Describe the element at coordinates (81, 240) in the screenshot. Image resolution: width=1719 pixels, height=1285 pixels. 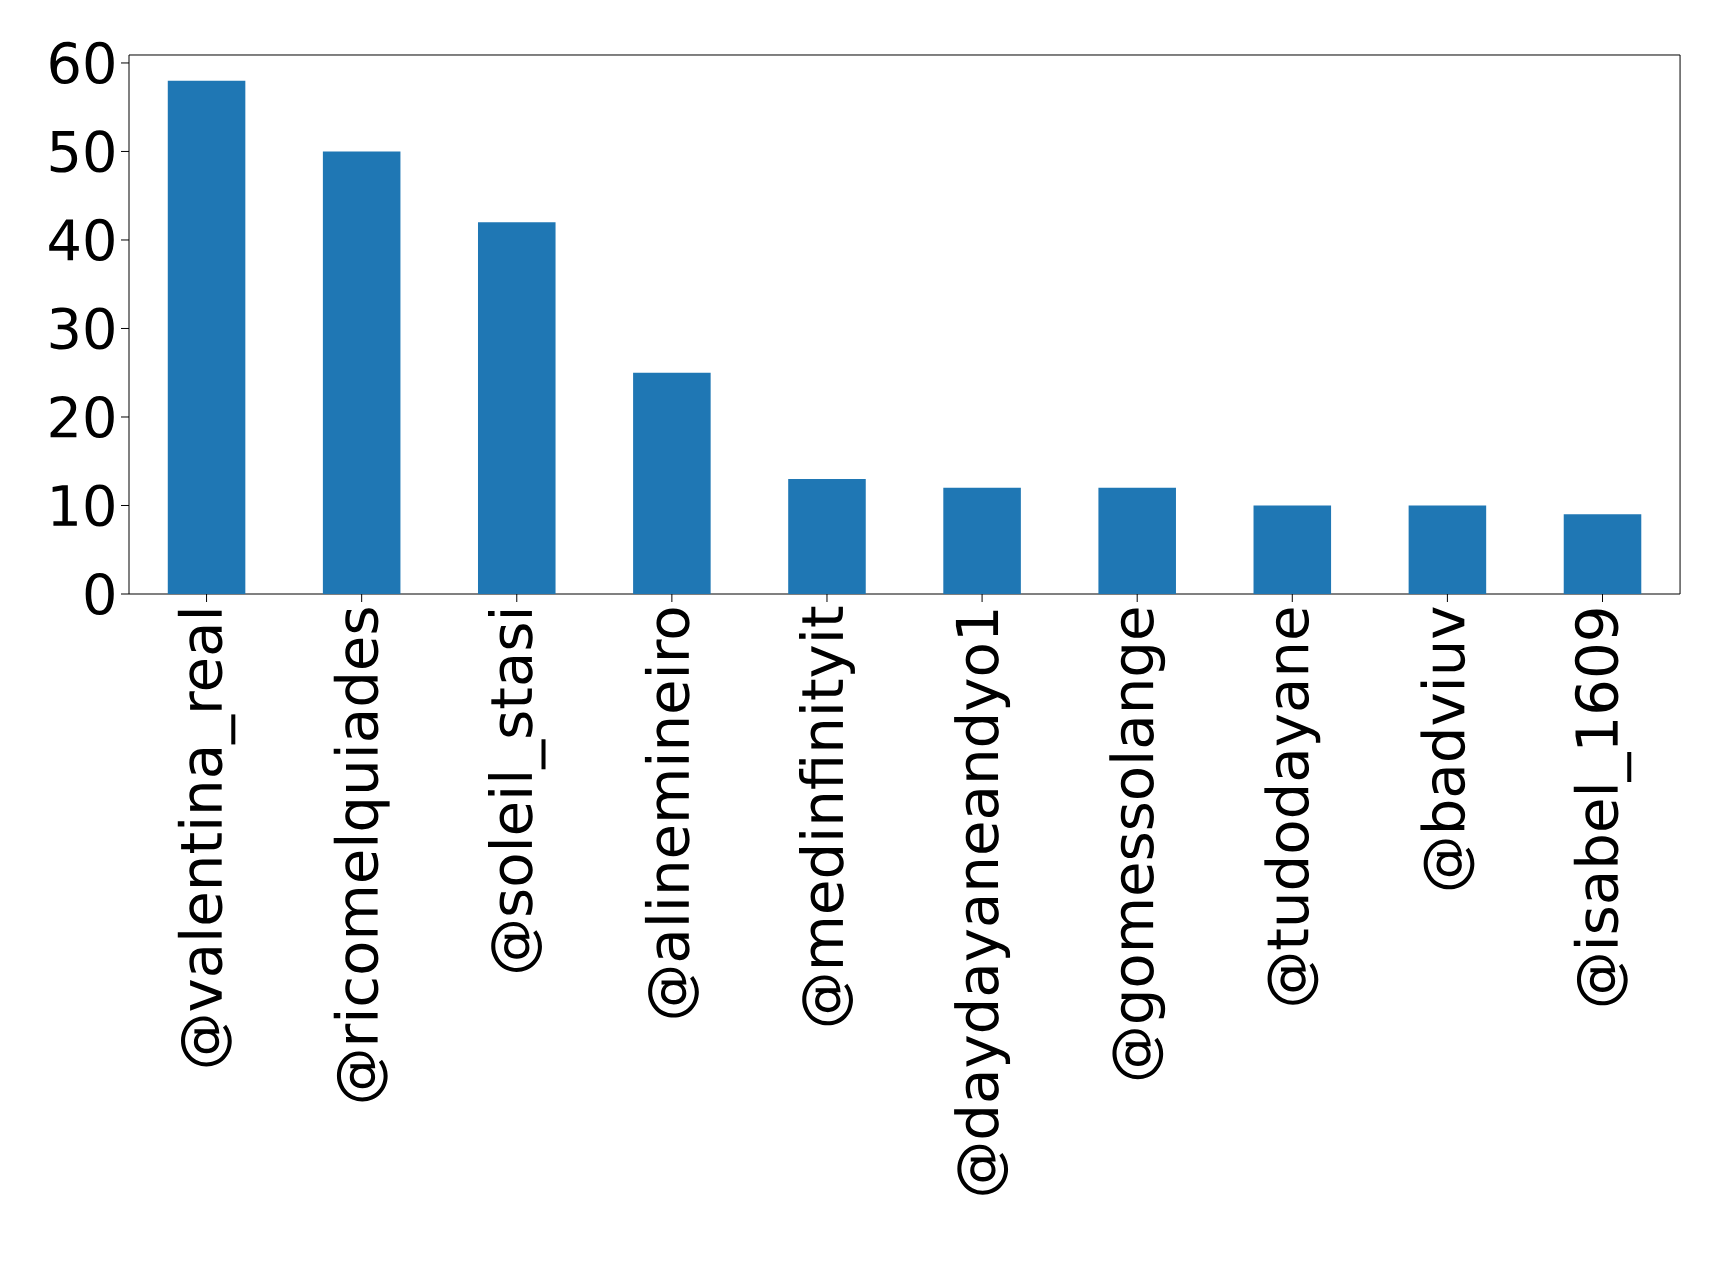
I see `y-tick-label: 40` at that location.